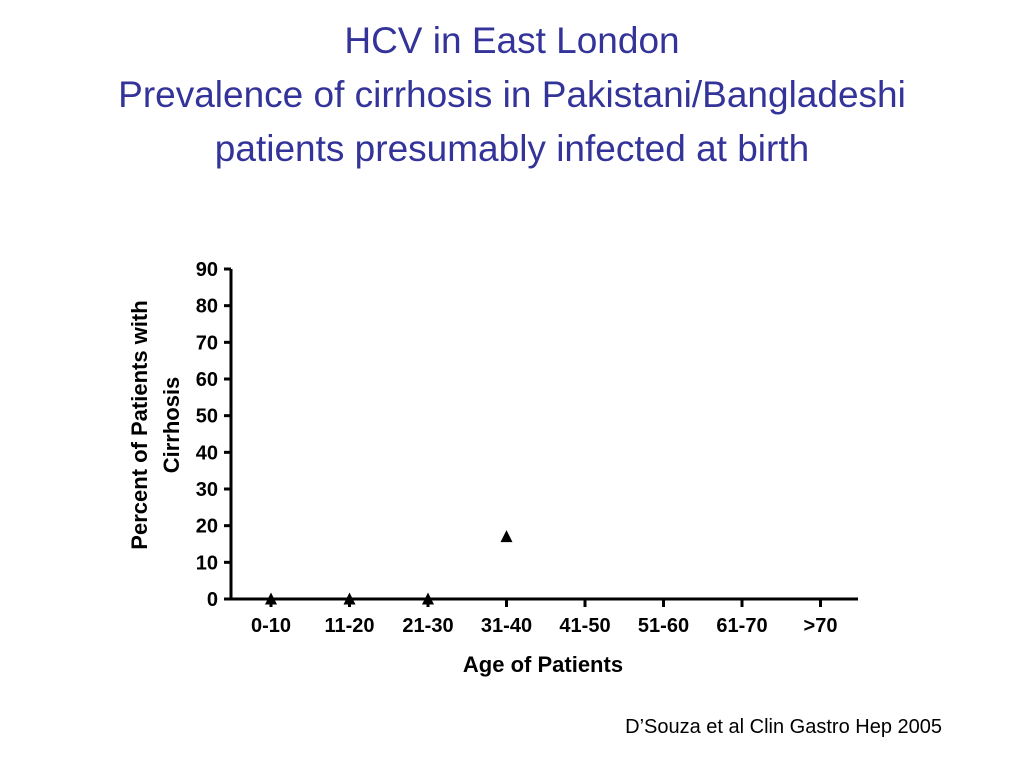 This screenshot has width=1024, height=768. I want to click on y-axis-title: Percent of Patients with Cirrhosis, so click(155, 424).